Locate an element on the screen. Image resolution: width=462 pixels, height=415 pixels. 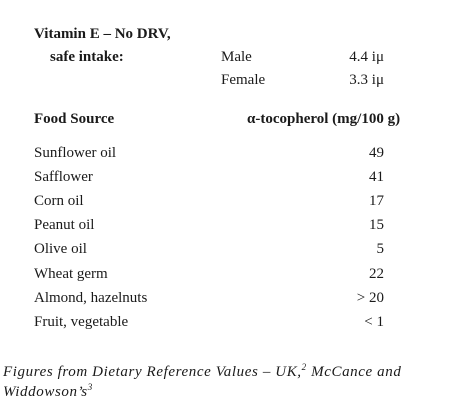
row-food: Almond, hazelnuts is located at coordinates (91, 298).